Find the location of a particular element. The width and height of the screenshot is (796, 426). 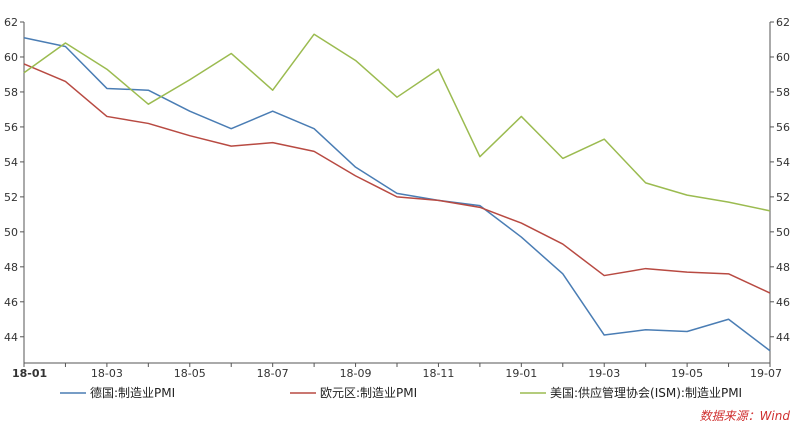

y-tick-label-right: 56 is located at coordinates (783, 127).